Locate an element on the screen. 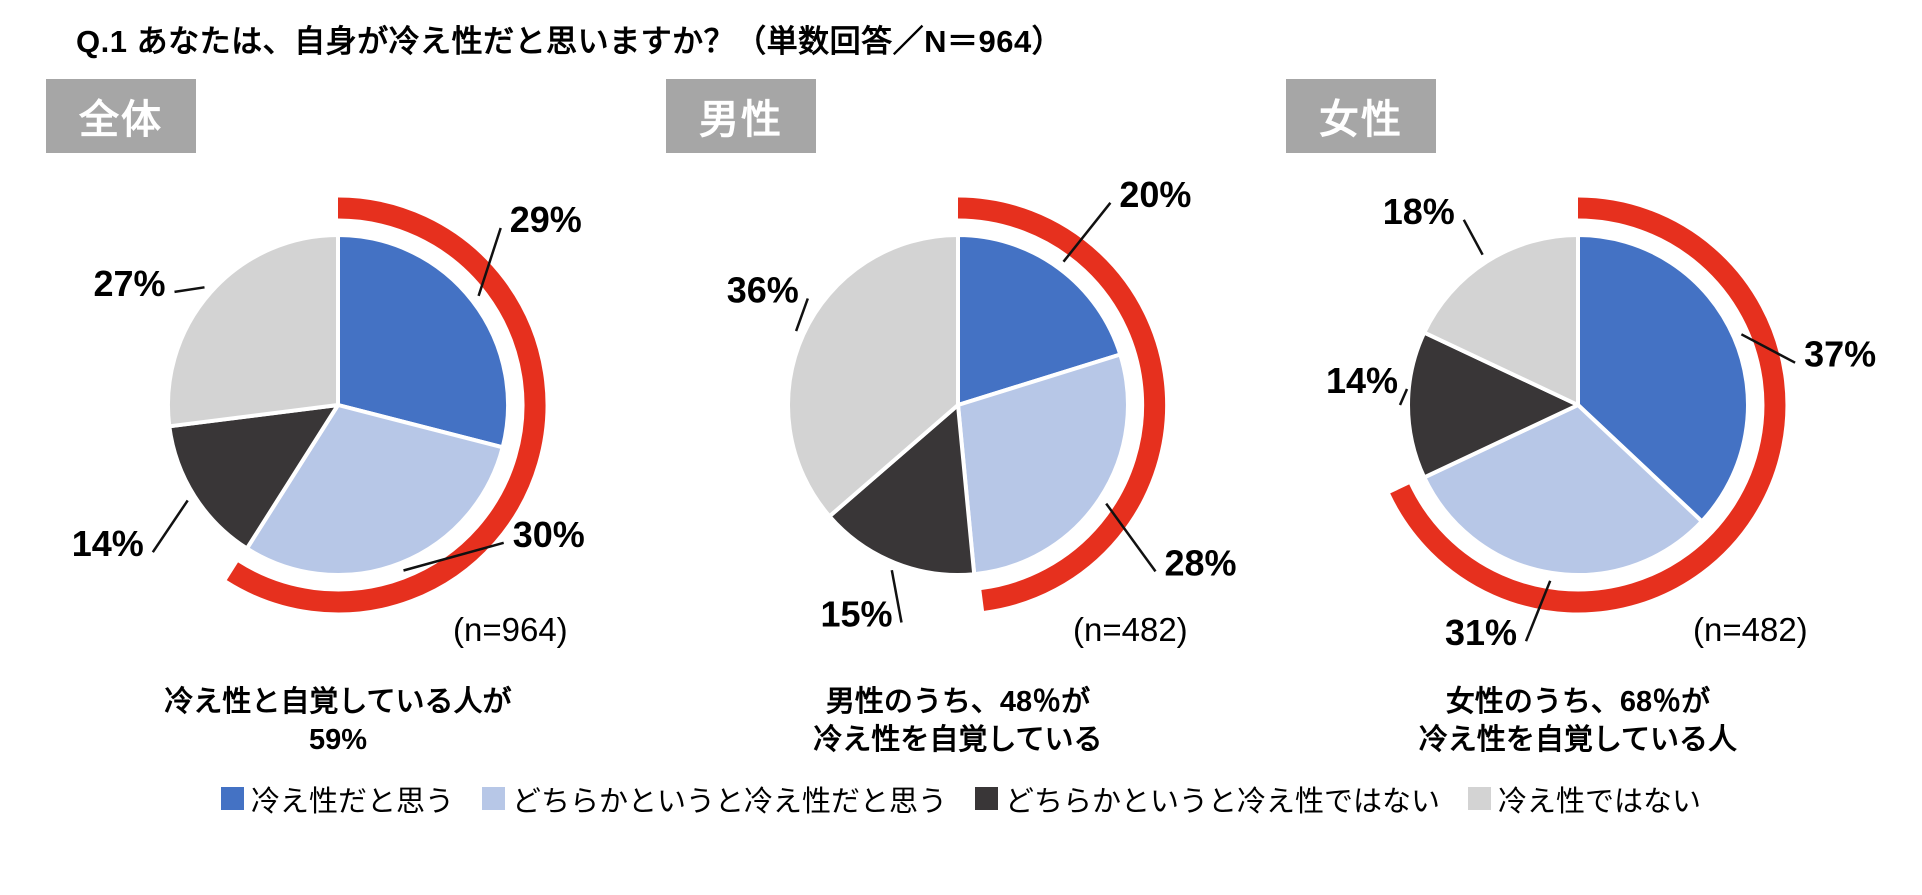 This screenshot has height=895, width=1922. percent-label: 28% is located at coordinates (1201, 562).